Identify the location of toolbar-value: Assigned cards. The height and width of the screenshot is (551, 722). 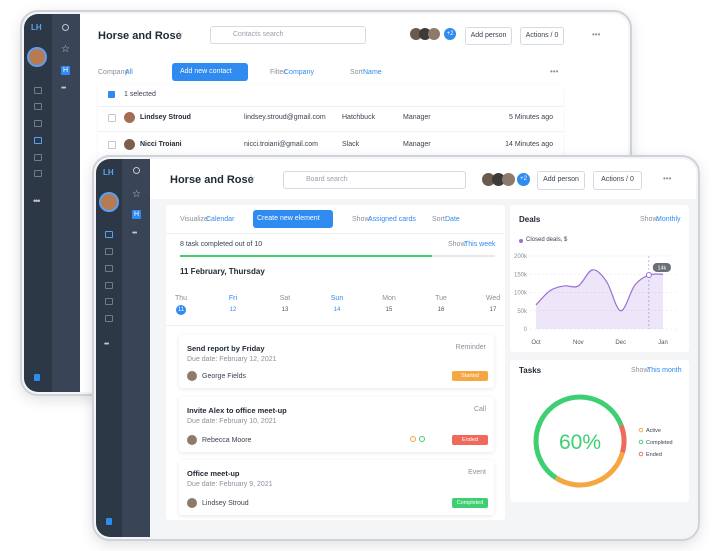
(392, 219).